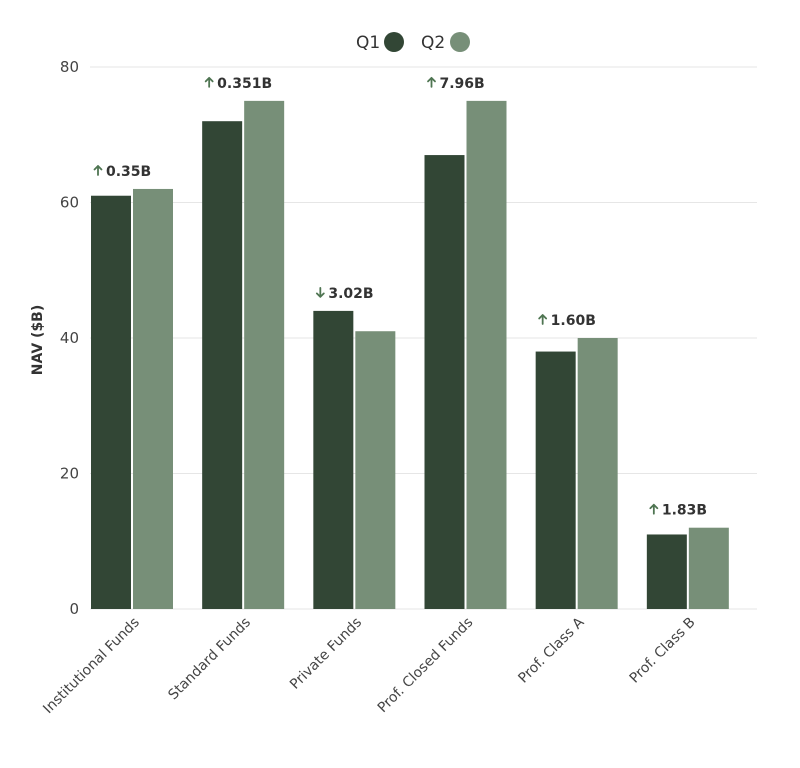 Image resolution: width=800 pixels, height=768 pixels. I want to click on x-category-label: Private Funds, so click(326, 654).